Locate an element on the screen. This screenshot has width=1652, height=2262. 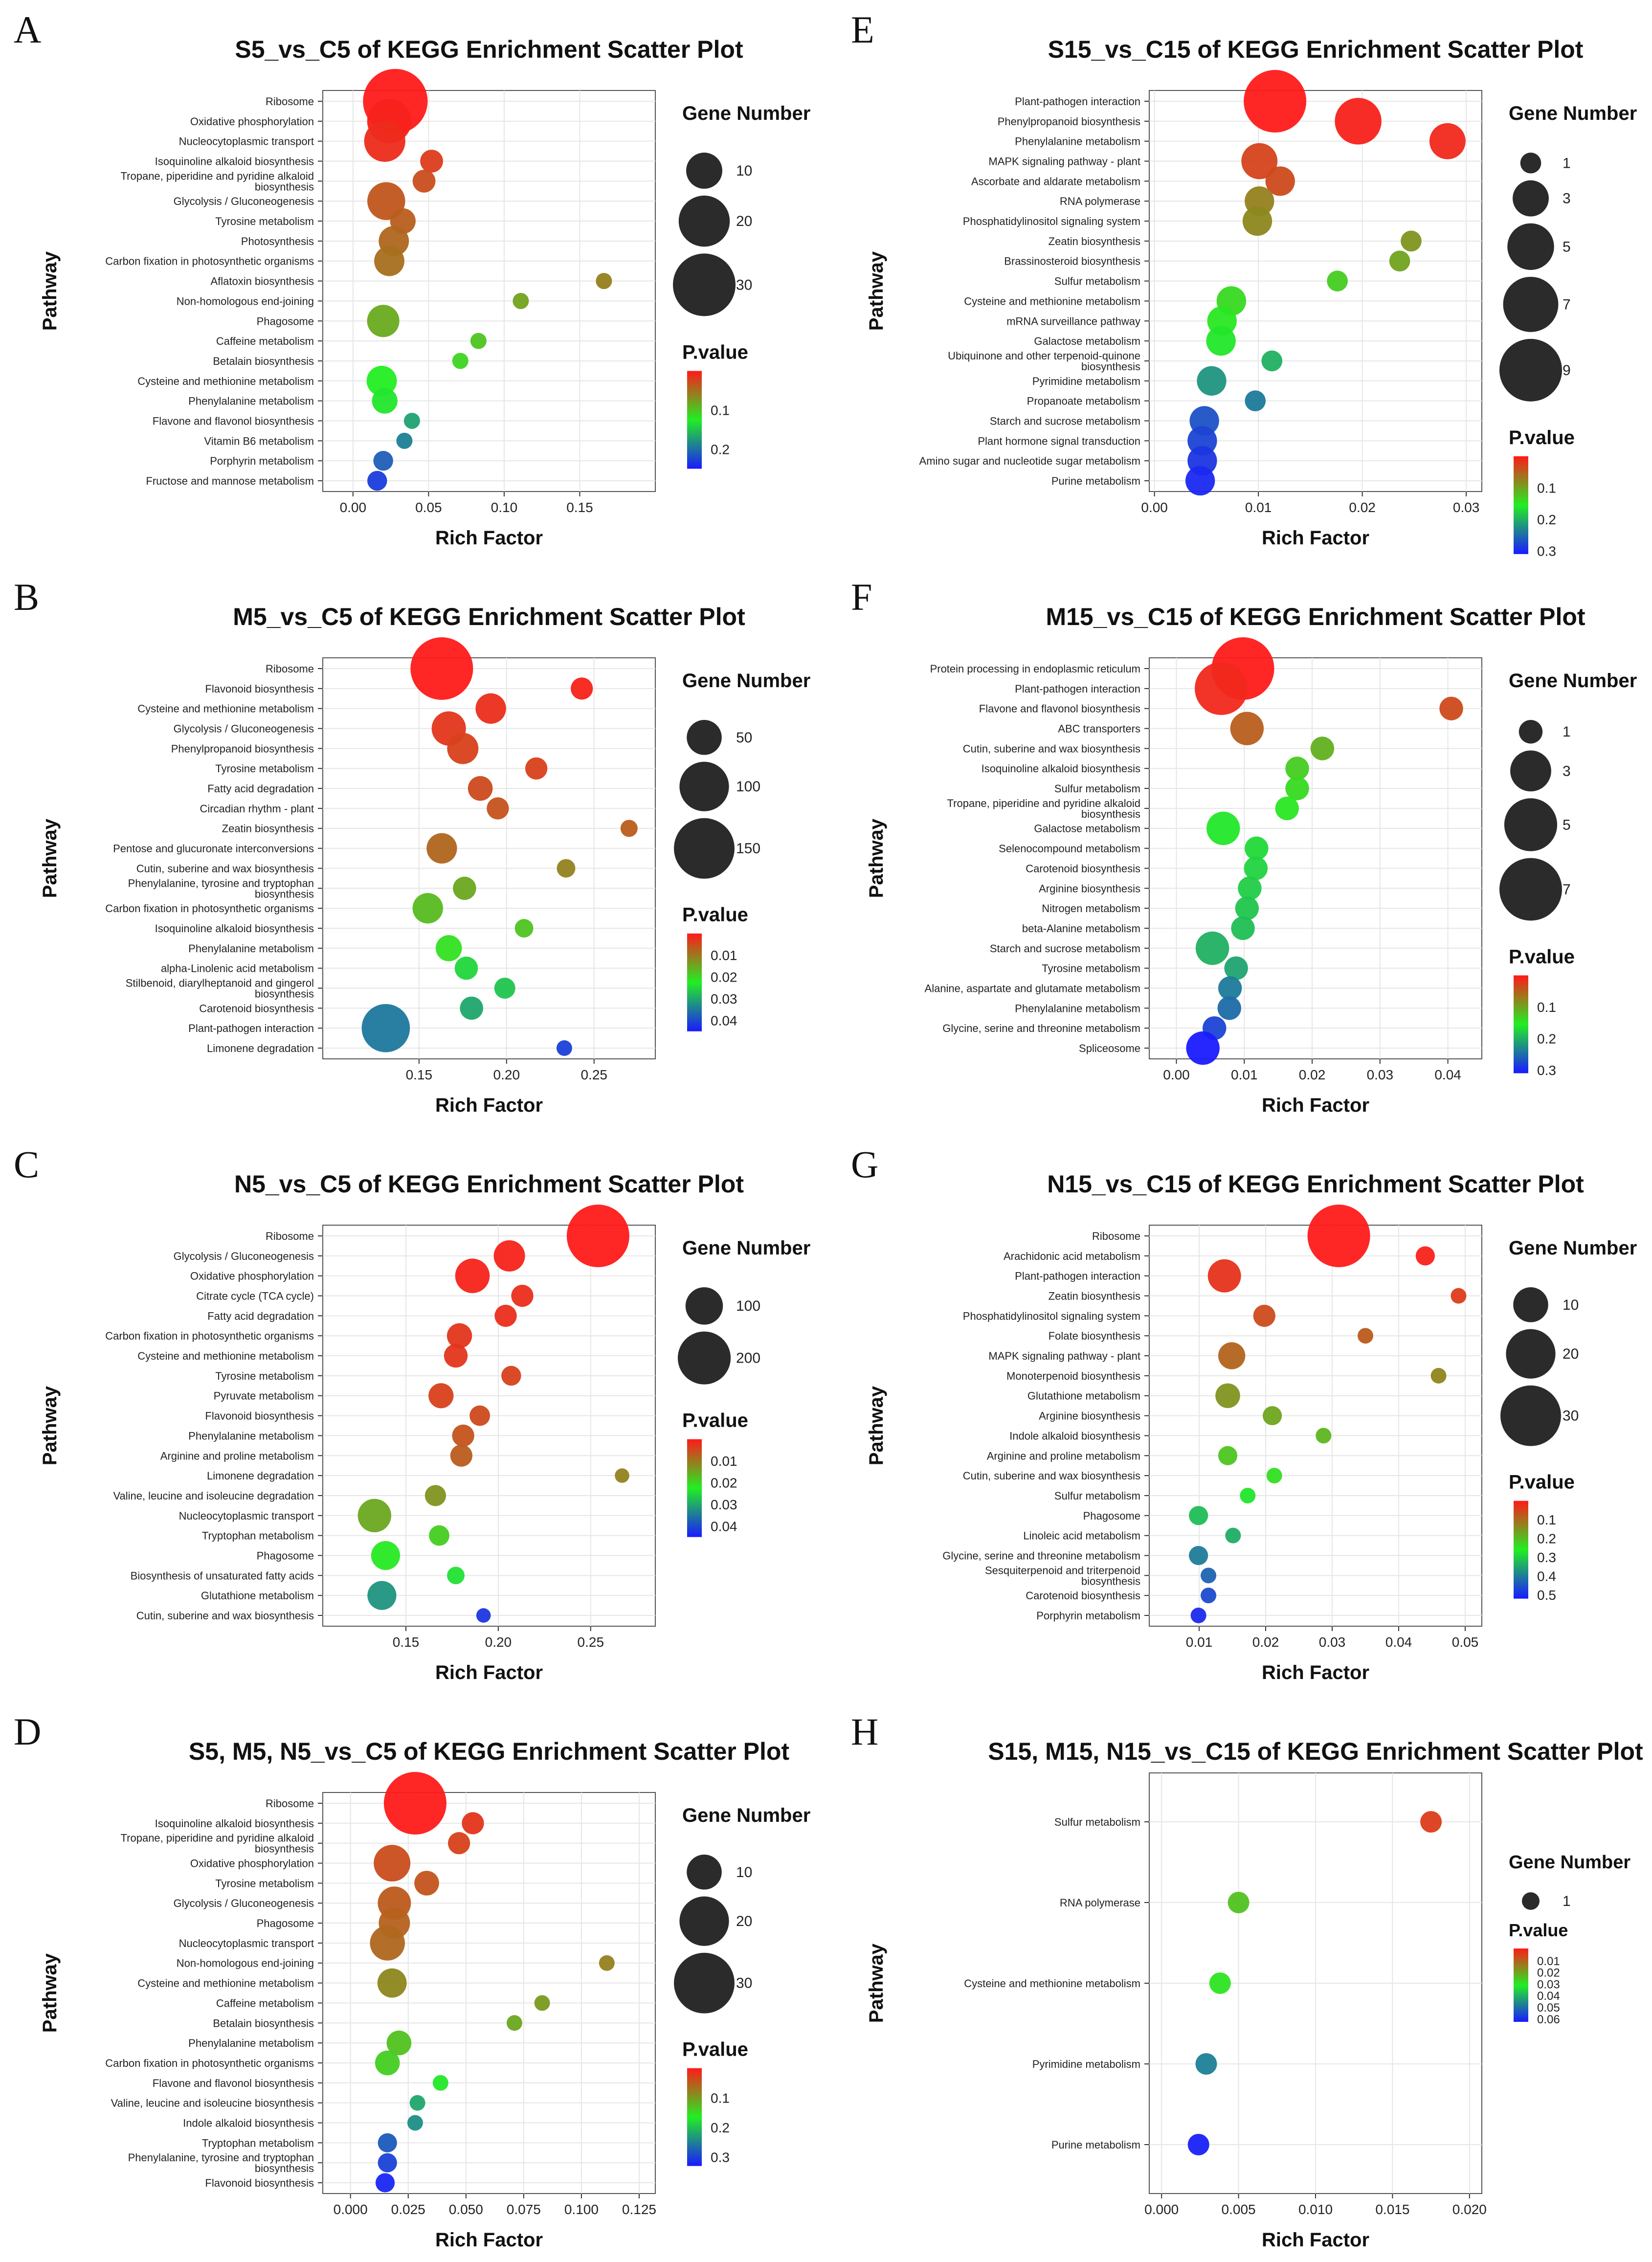
pathway-label: Glycine, serine and threonine metabolism is located at coordinates (1041, 1555).